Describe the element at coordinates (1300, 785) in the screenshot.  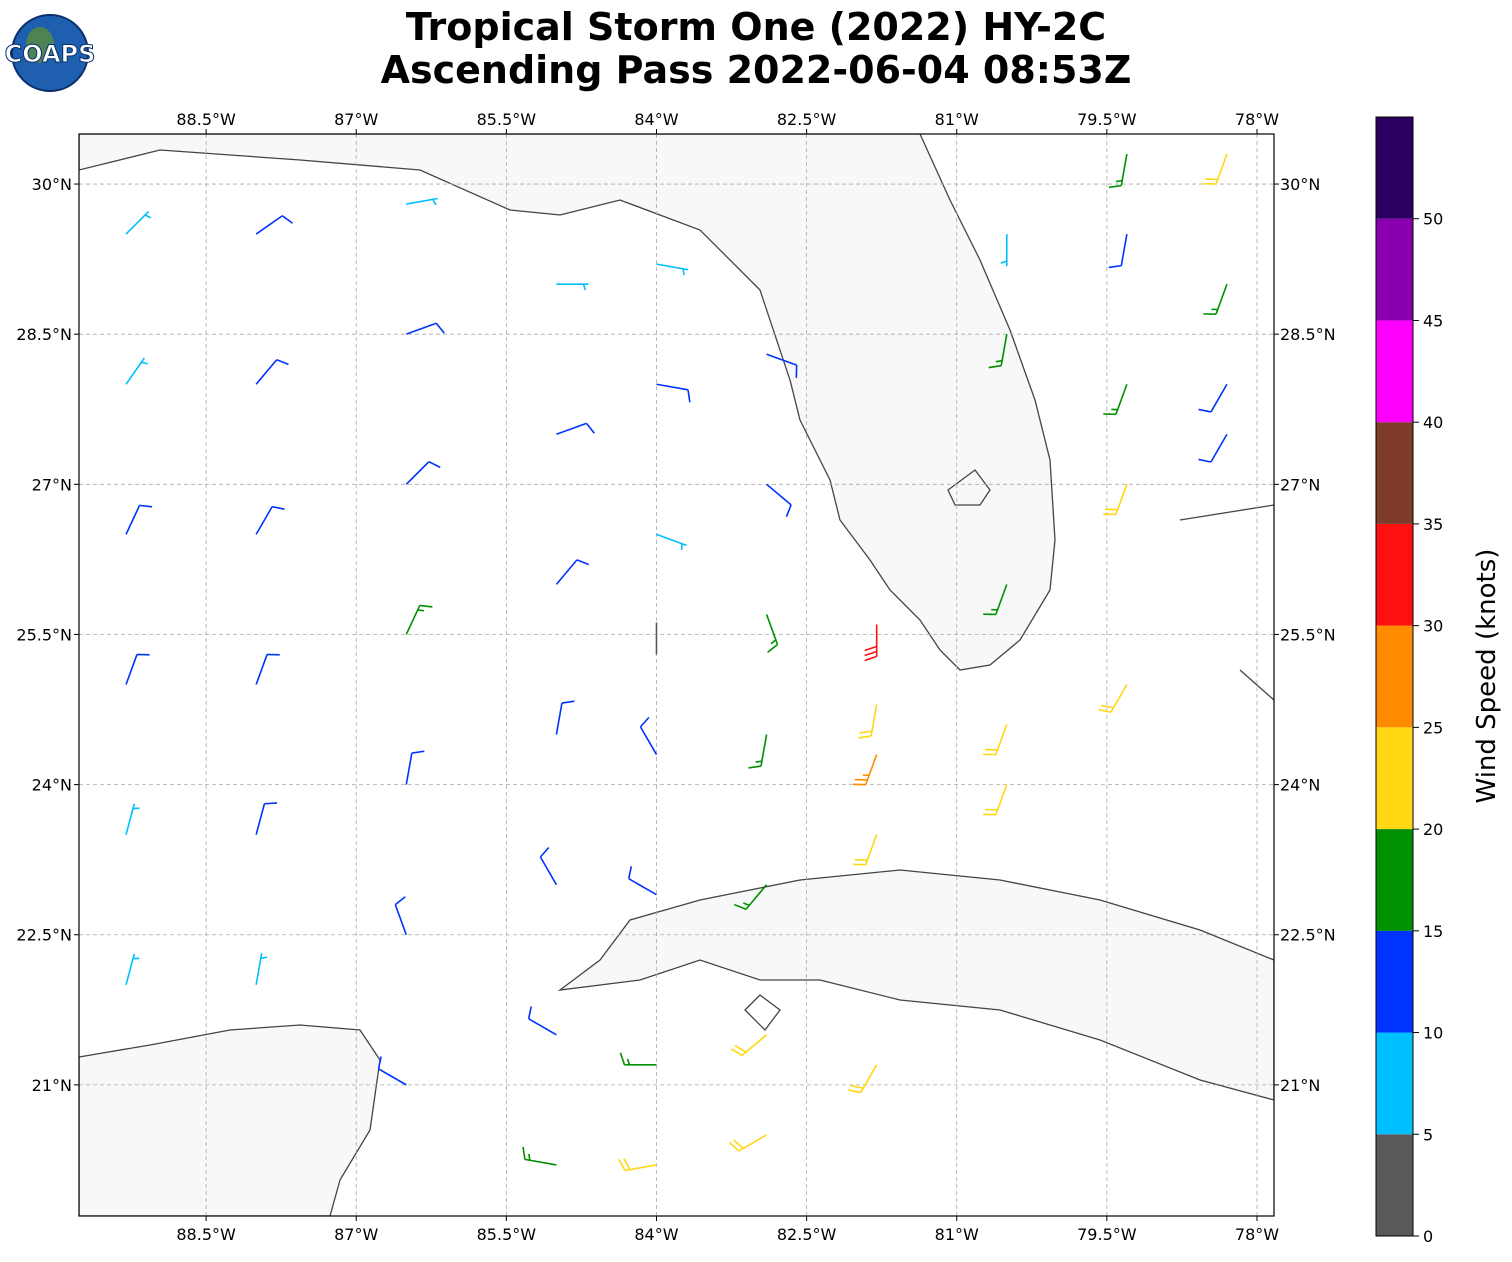
I see `y-tick-label: 24°N` at that location.